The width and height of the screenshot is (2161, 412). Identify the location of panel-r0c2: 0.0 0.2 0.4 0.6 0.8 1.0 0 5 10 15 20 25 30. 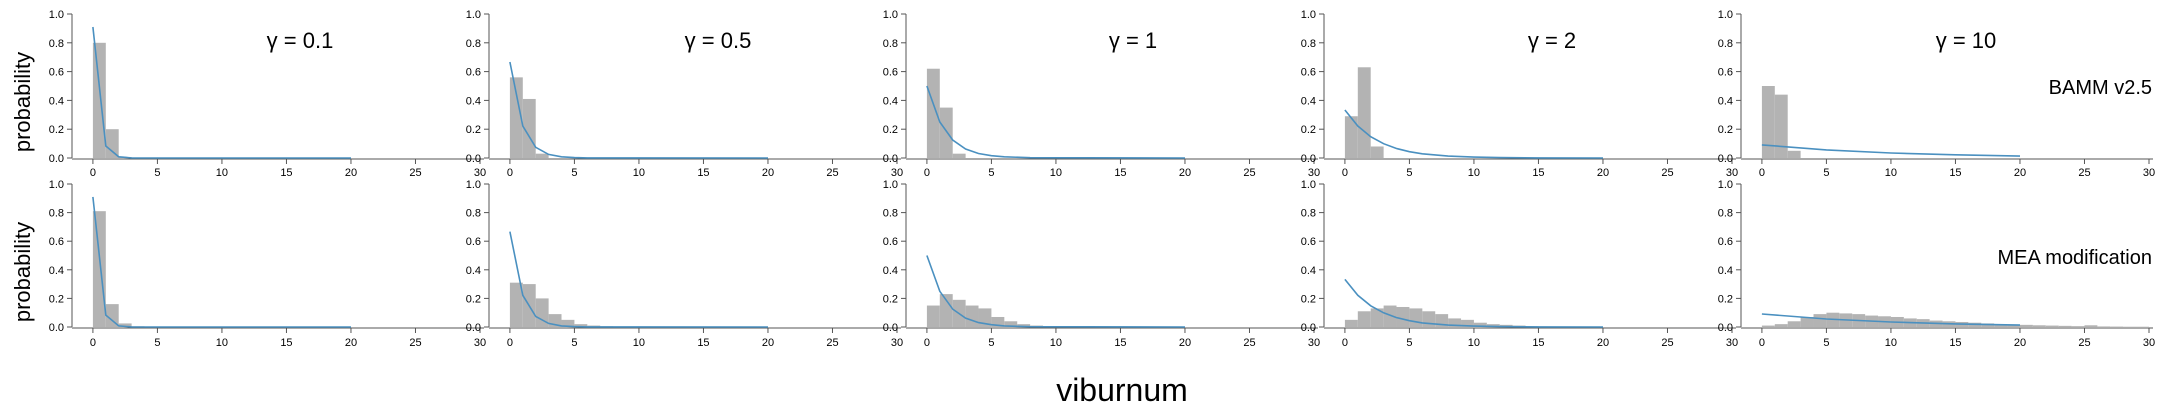
(1101, 94).